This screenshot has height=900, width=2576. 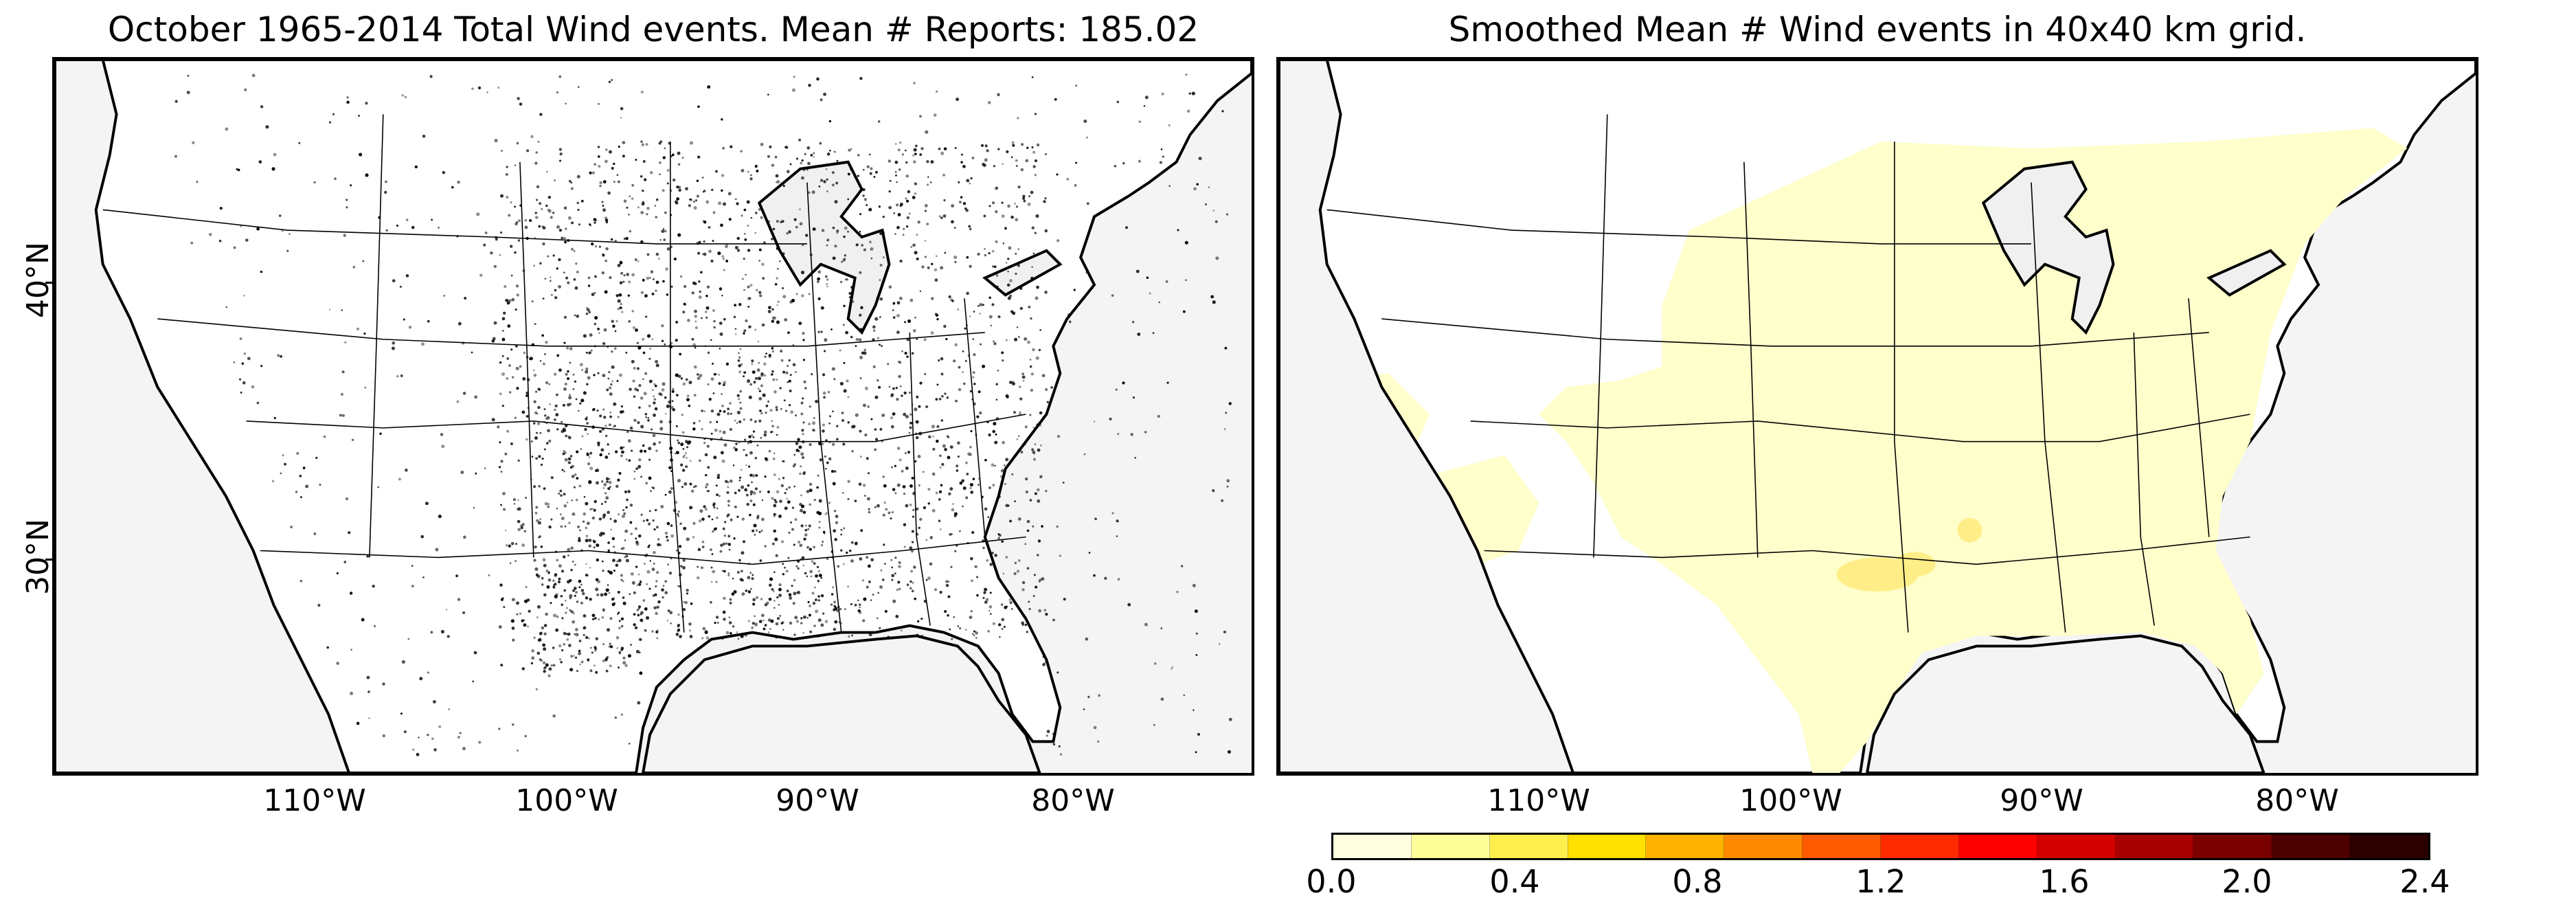 I want to click on colorbar-segment, so click(x=2076, y=846).